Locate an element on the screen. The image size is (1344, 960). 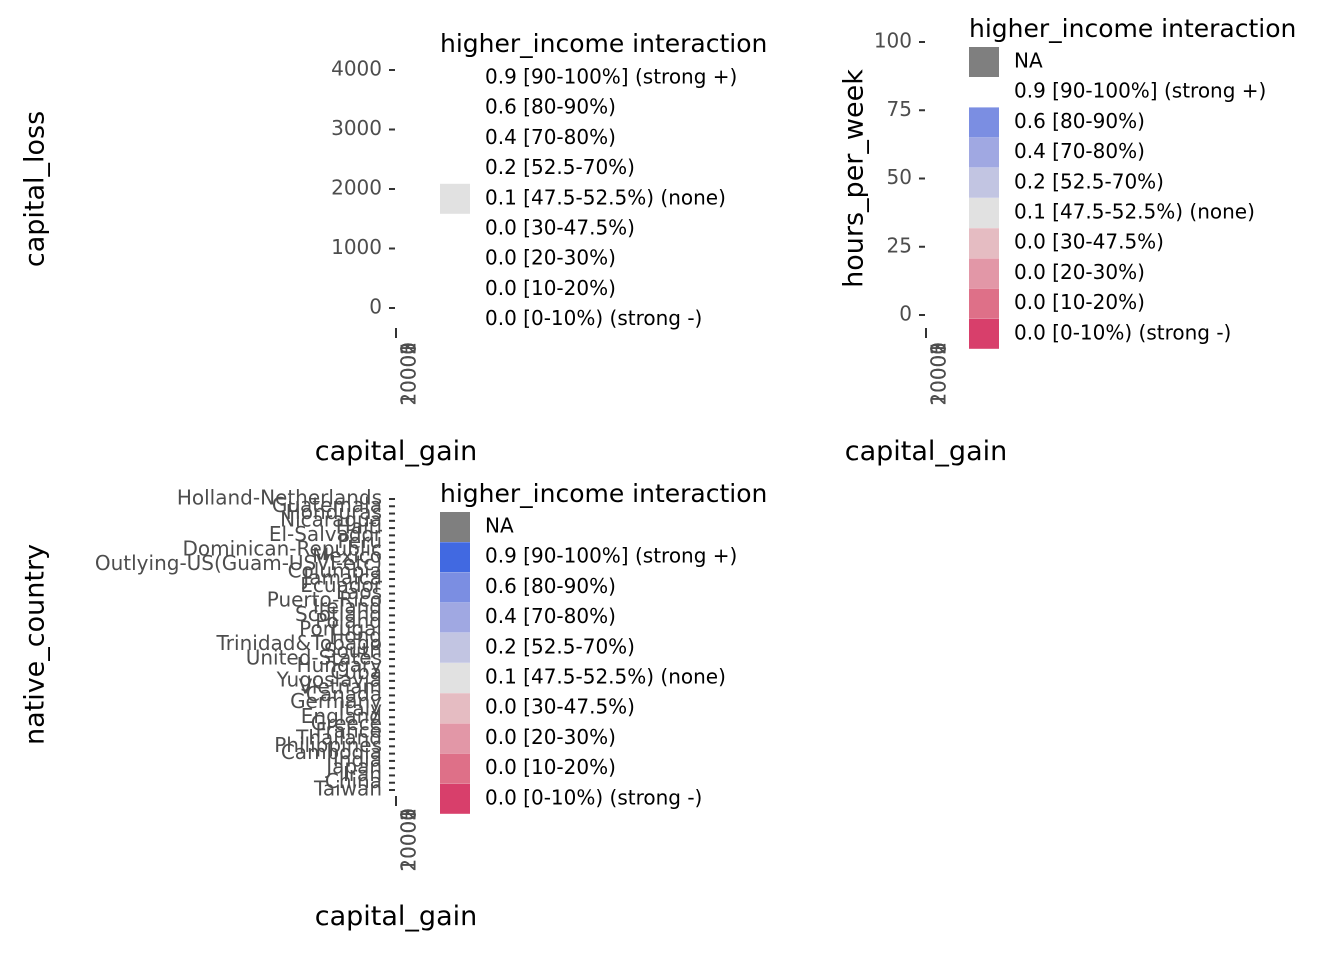
y-category-label: Ireland is located at coordinates (347, 607).